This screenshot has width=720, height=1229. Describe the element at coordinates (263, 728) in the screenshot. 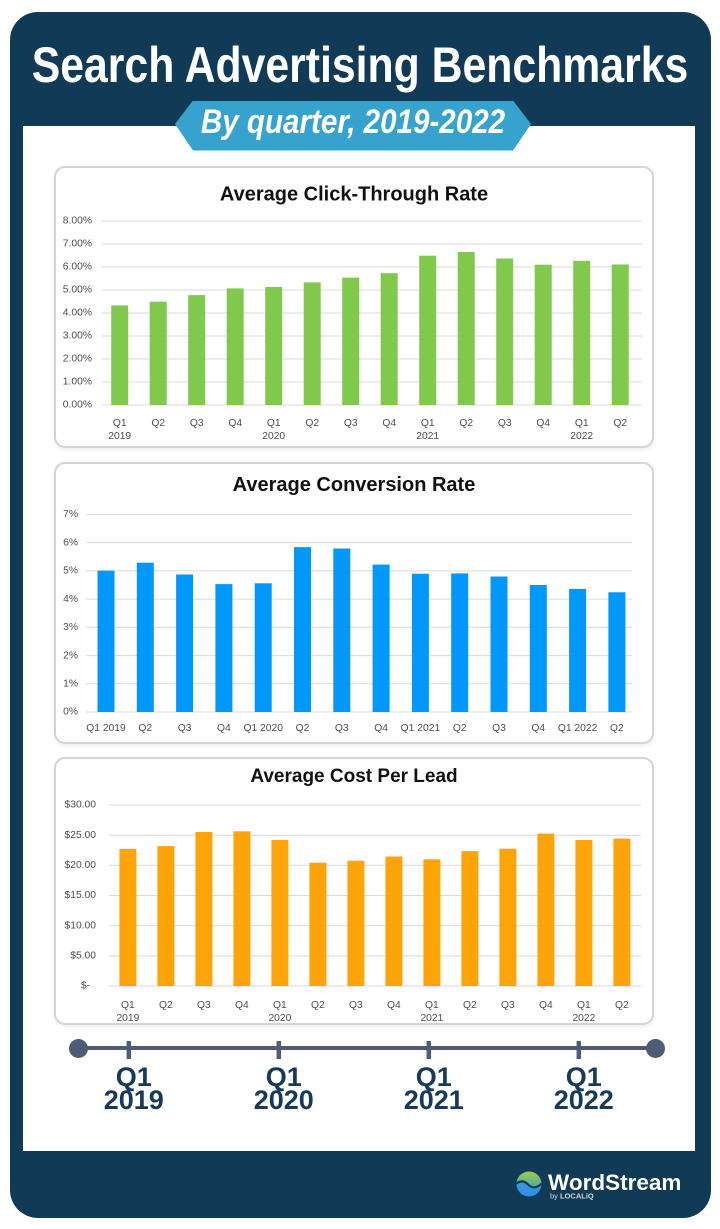

I see `svg-text: Q1 2020` at that location.